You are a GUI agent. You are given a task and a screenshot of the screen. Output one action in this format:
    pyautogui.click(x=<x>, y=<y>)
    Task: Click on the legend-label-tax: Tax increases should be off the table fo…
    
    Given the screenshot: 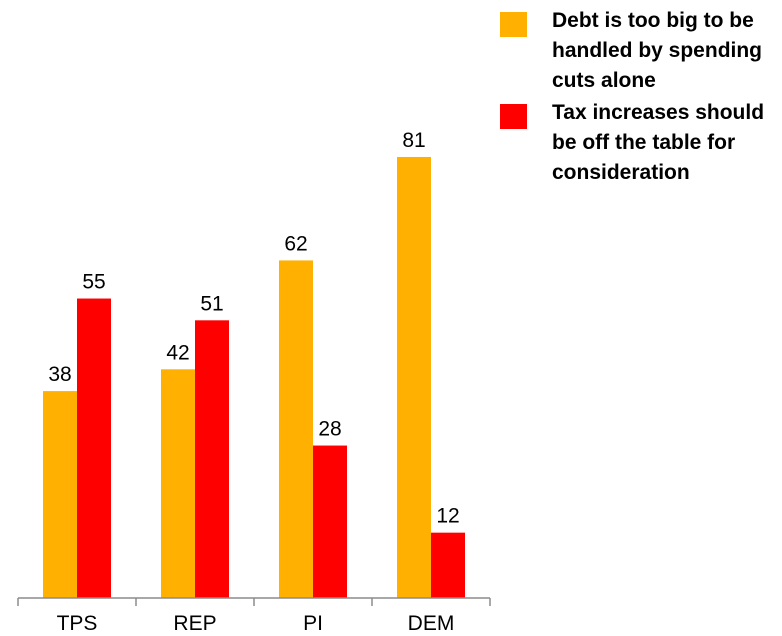 What is the action you would take?
    pyautogui.click(x=658, y=142)
    